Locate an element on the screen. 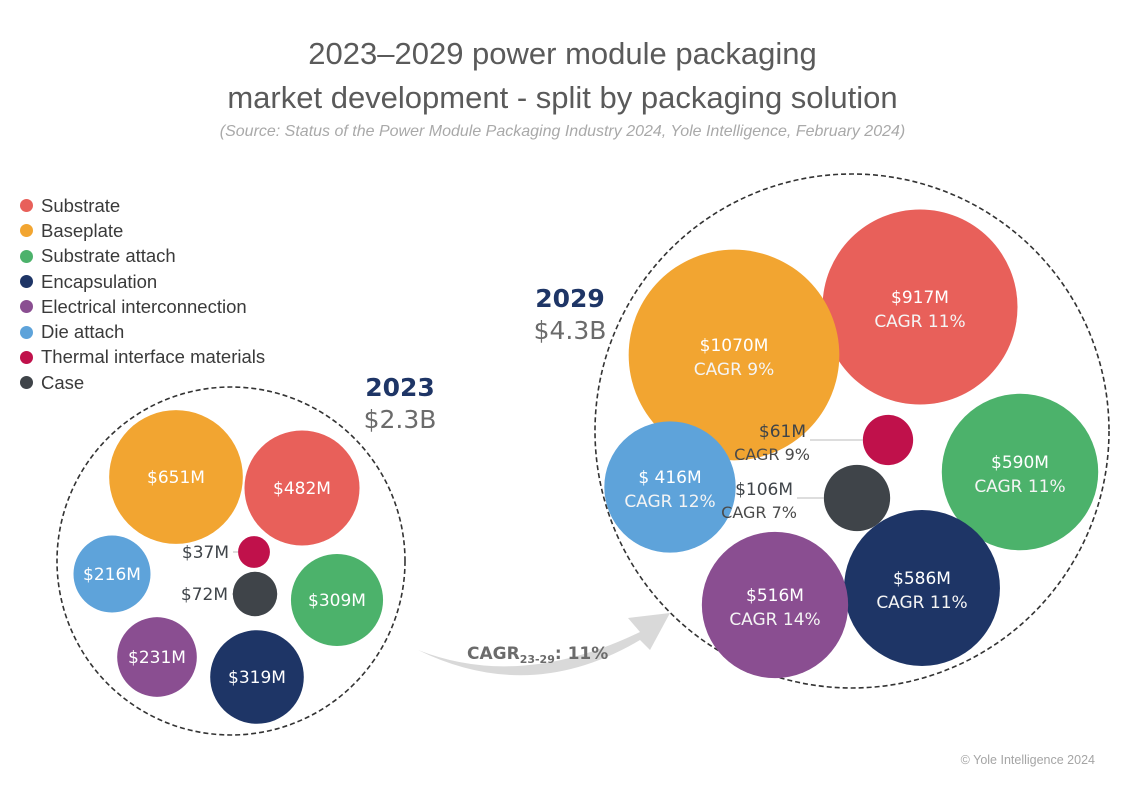  bubble-value-label: $651M is located at coordinates (176, 478).